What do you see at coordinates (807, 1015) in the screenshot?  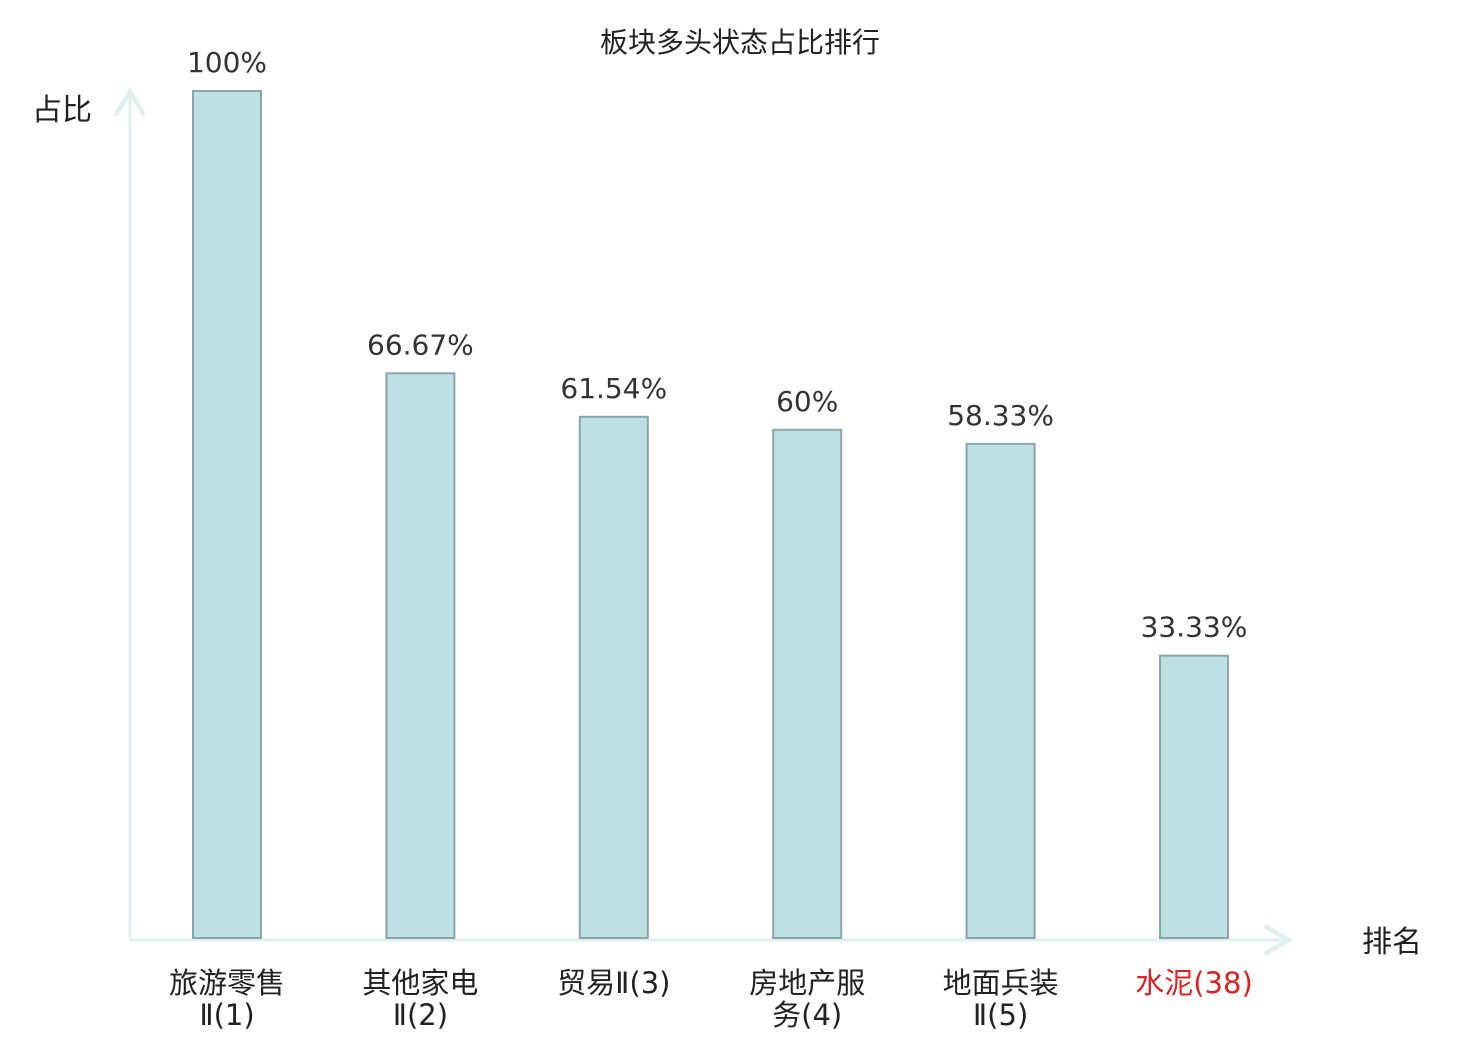 I see `category-label-line: 务(4)` at bounding box center [807, 1015].